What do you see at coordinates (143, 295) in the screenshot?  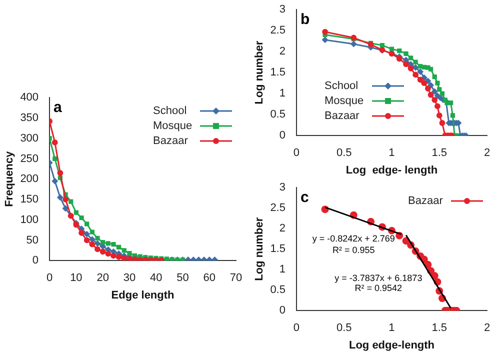 I see `x-axis-title: Edge length` at bounding box center [143, 295].